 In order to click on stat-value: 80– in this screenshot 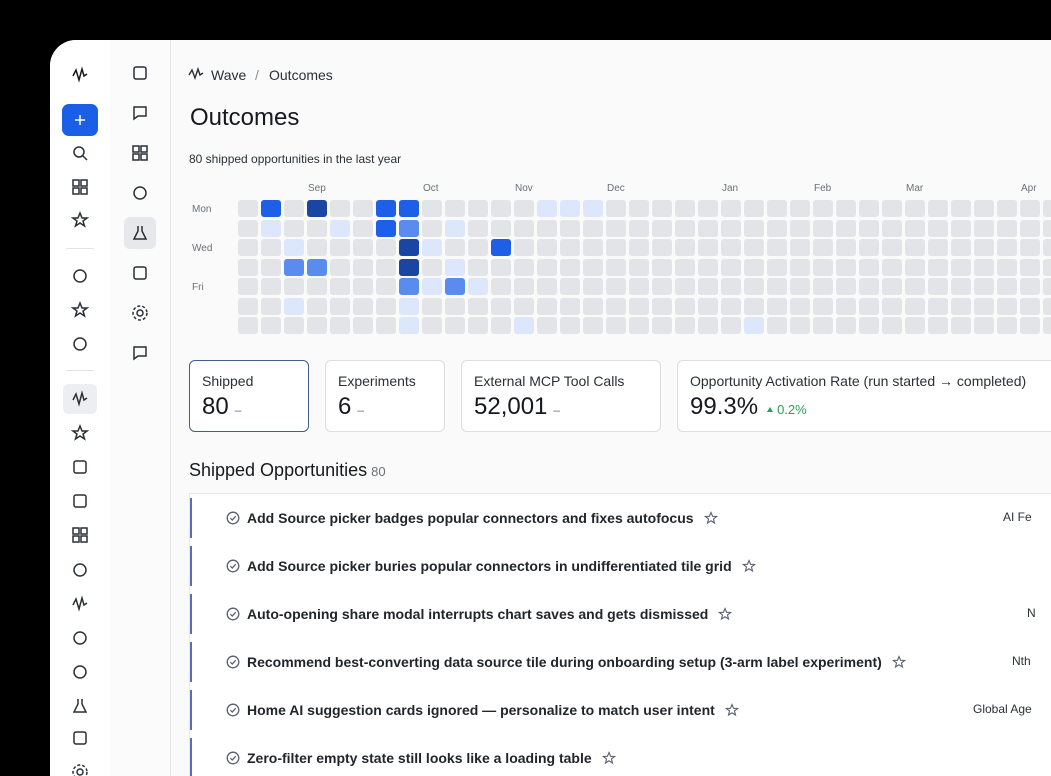, I will do `click(221, 407)`.